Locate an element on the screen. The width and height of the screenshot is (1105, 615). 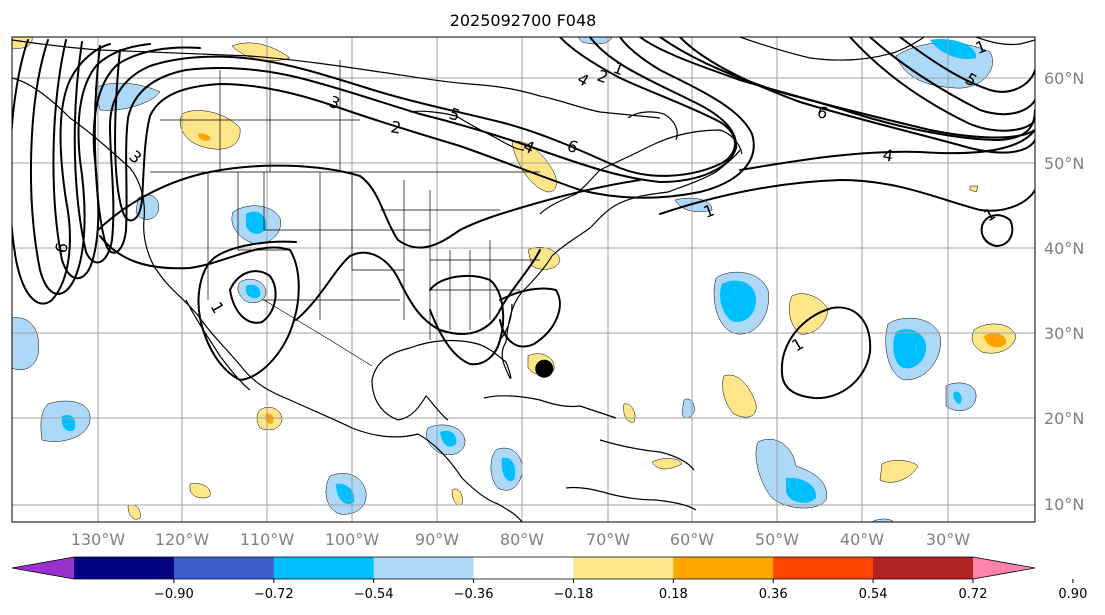
latitude-labels: 60°N 50°N 40°N 30°N 20°N 10°N is located at coordinates (1064, 291).